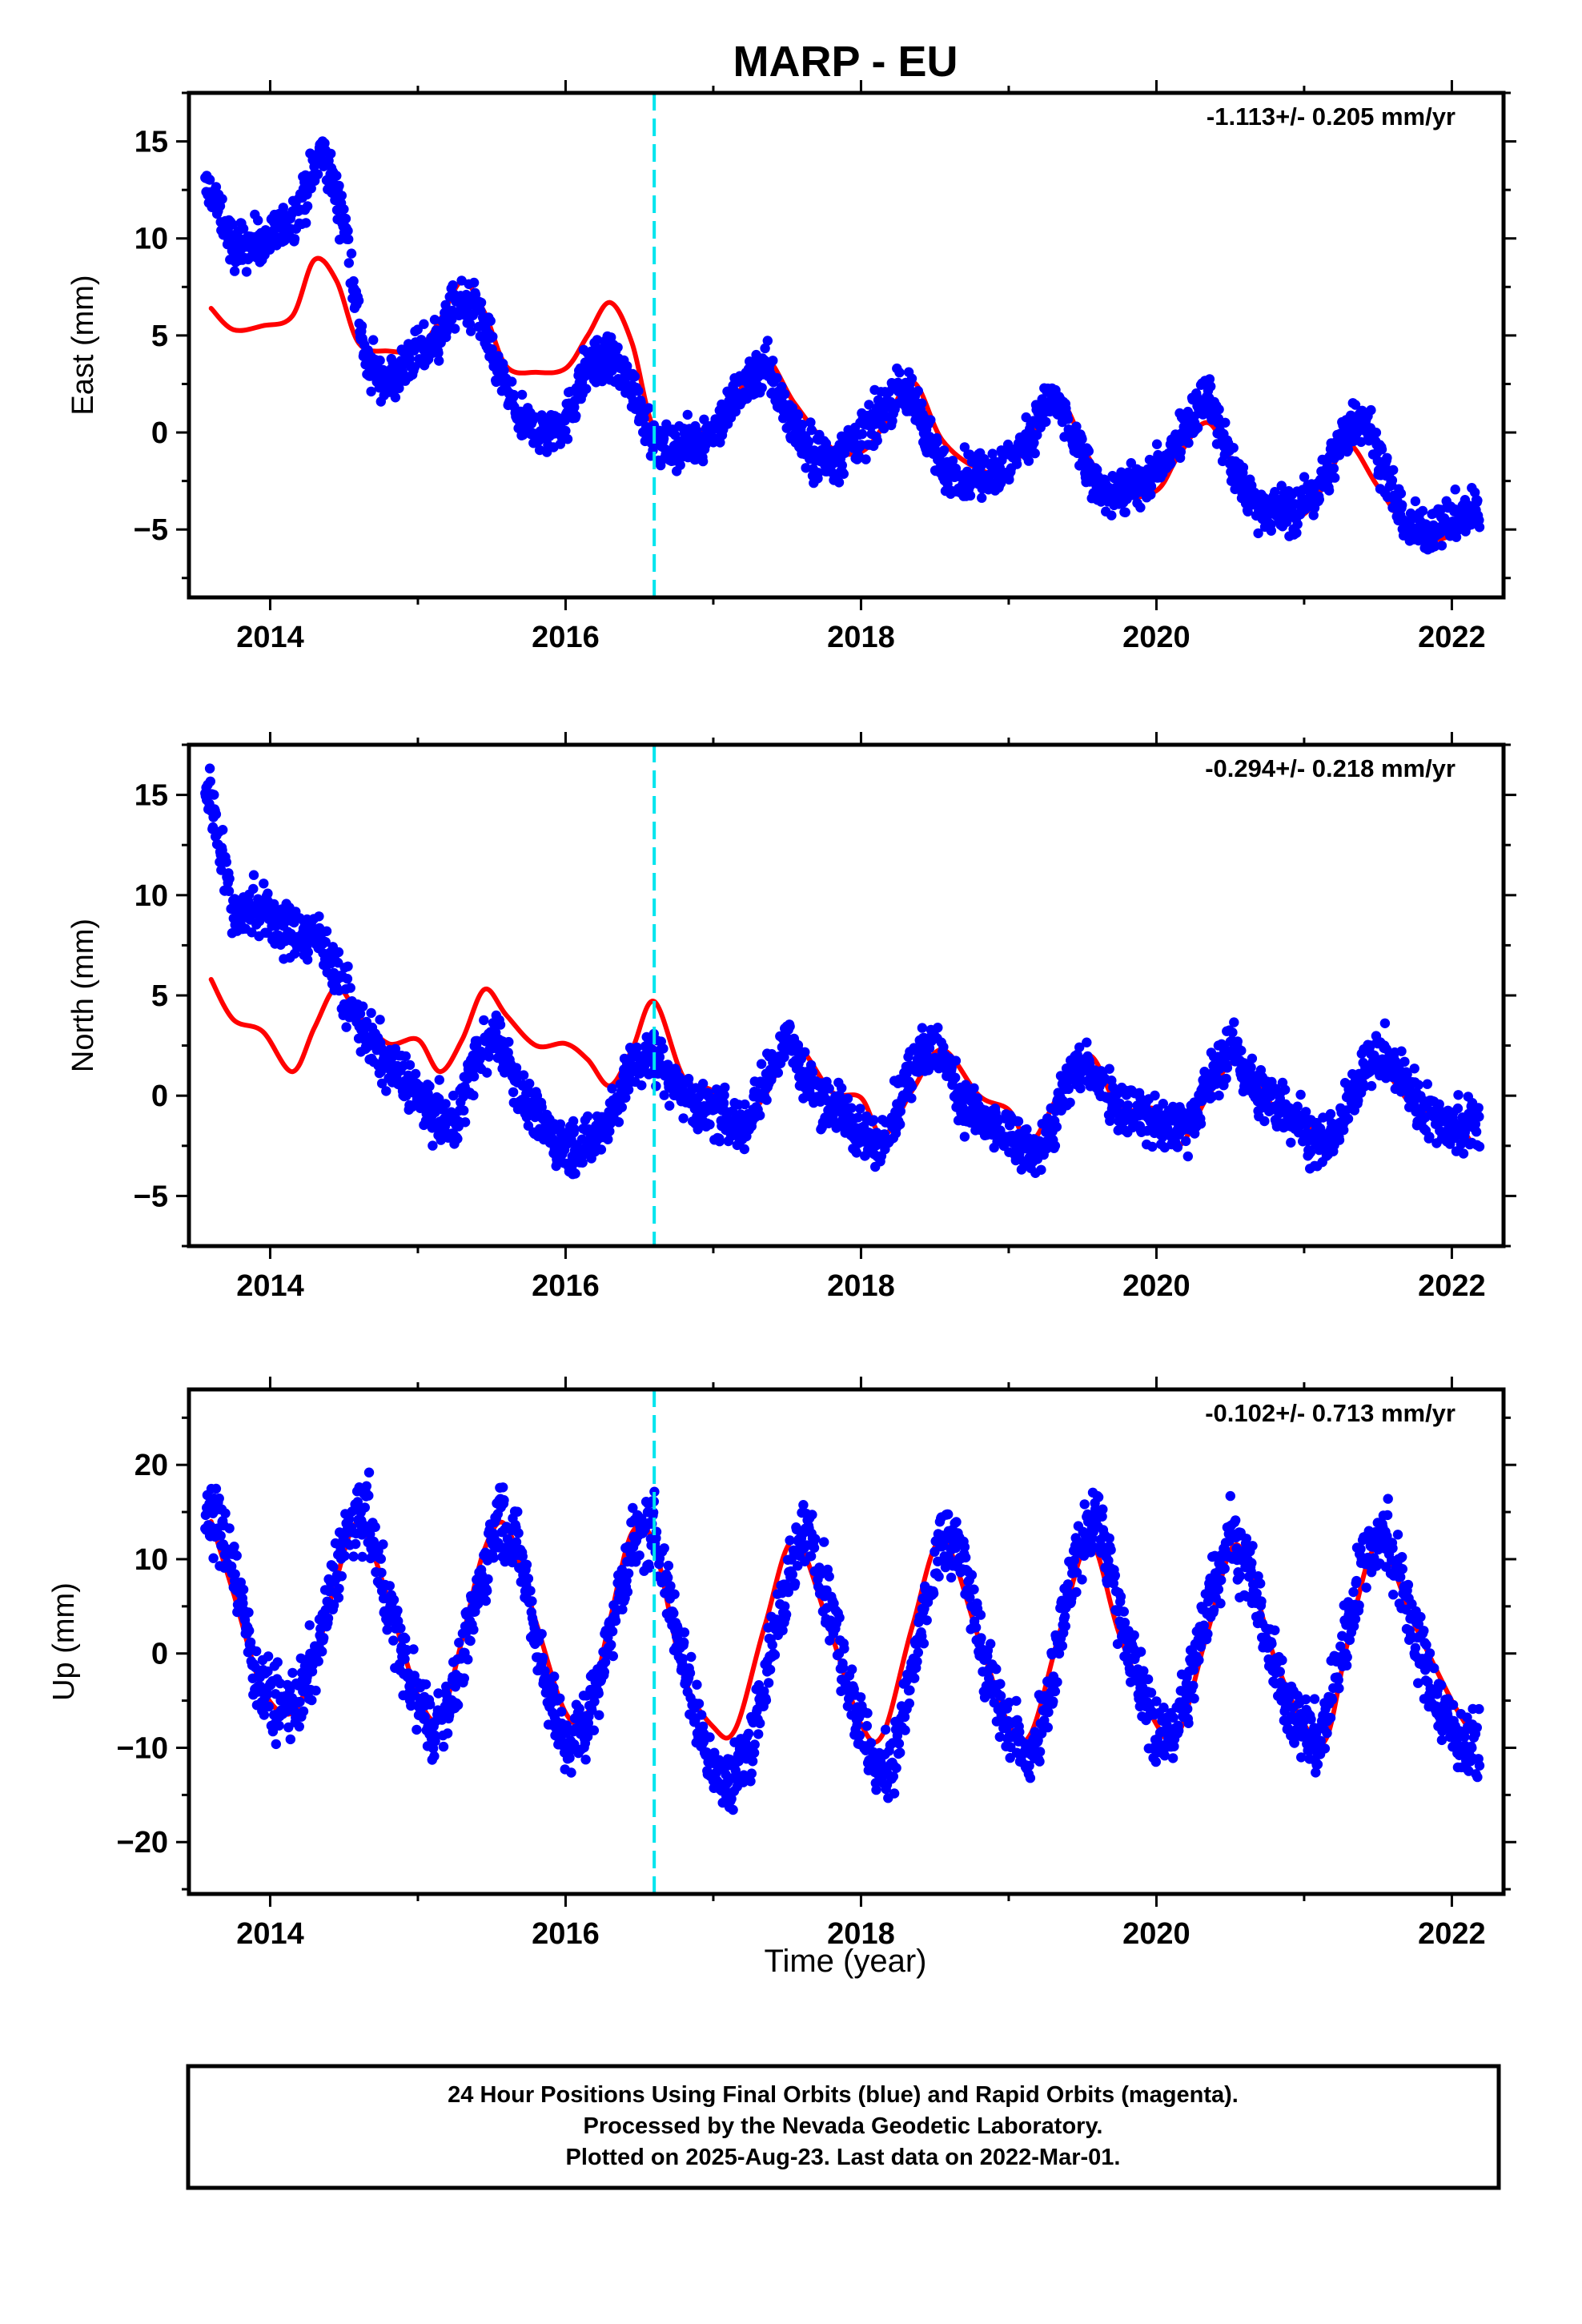 This screenshot has height=2324, width=1582. Describe the element at coordinates (151, 530) in the screenshot. I see `east-y-tick-label: −5` at that location.